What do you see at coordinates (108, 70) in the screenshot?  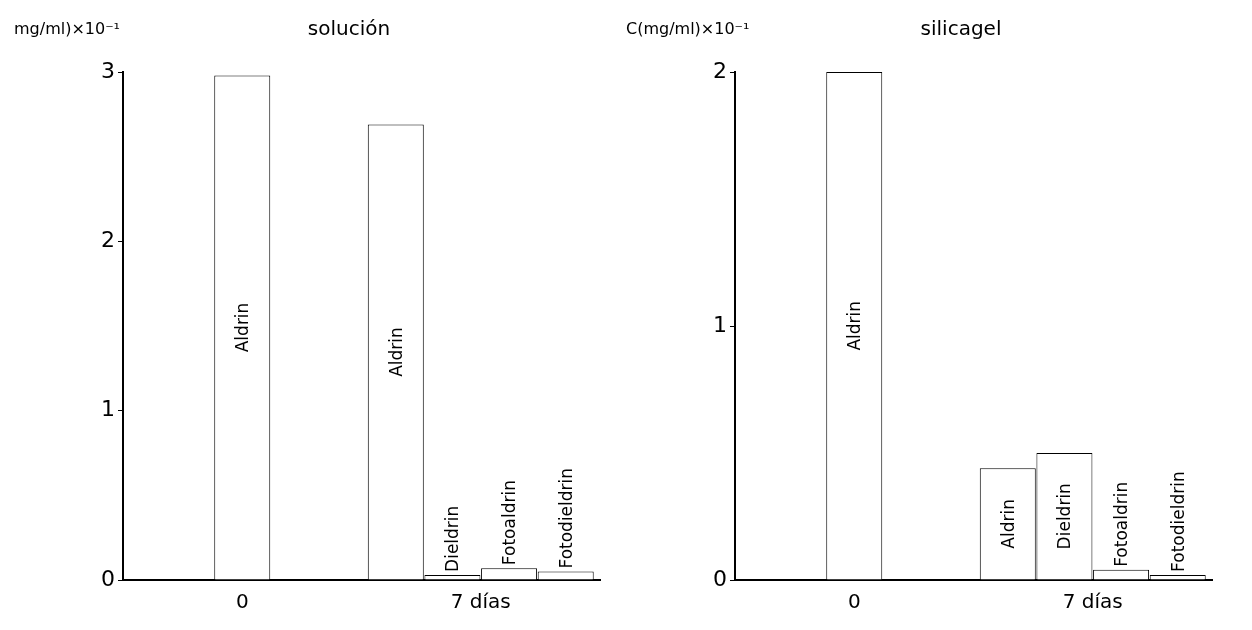 I see `y-tick-label: 3` at bounding box center [108, 70].